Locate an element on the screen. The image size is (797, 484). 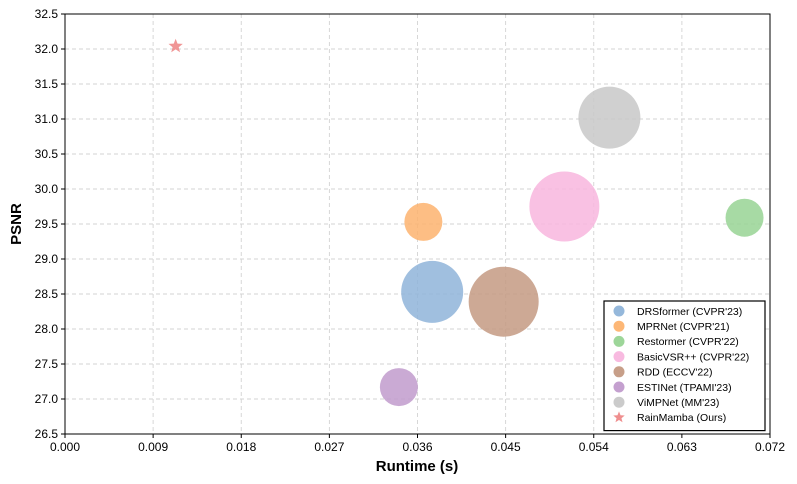
y-tick-label: 26.5 is located at coordinates (47, 434).